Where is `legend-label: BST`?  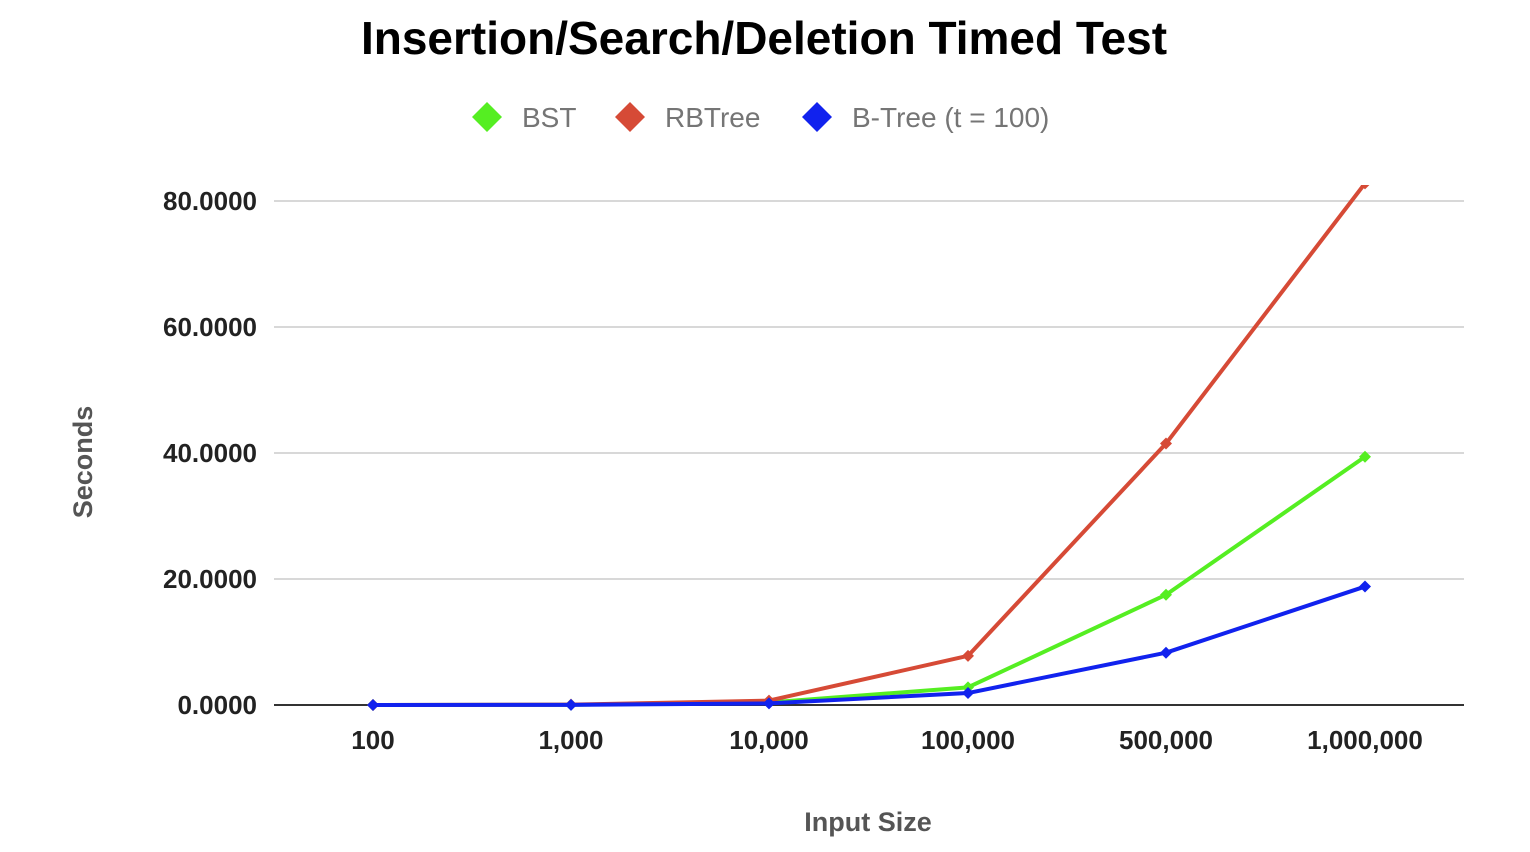 legend-label: BST is located at coordinates (549, 117).